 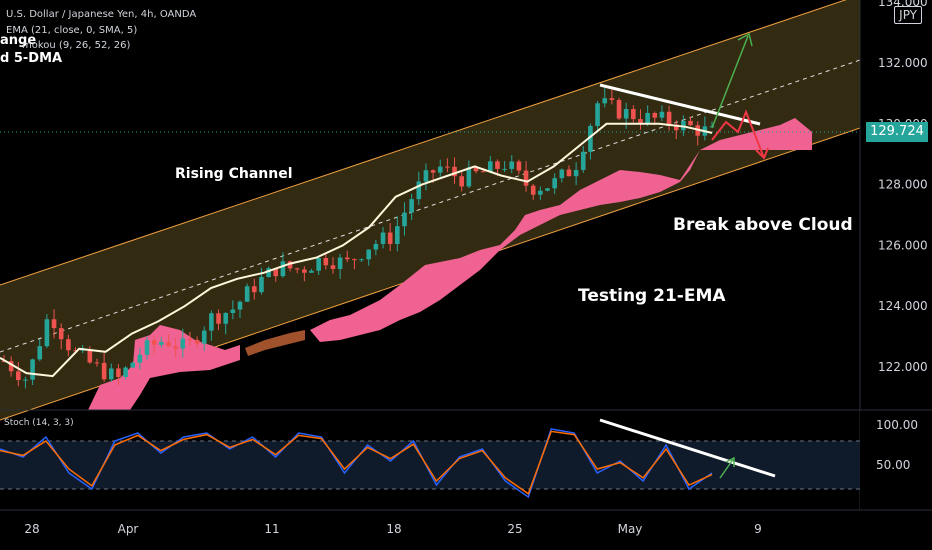 I want to click on title-fragment-1: ange, so click(x=18, y=40).